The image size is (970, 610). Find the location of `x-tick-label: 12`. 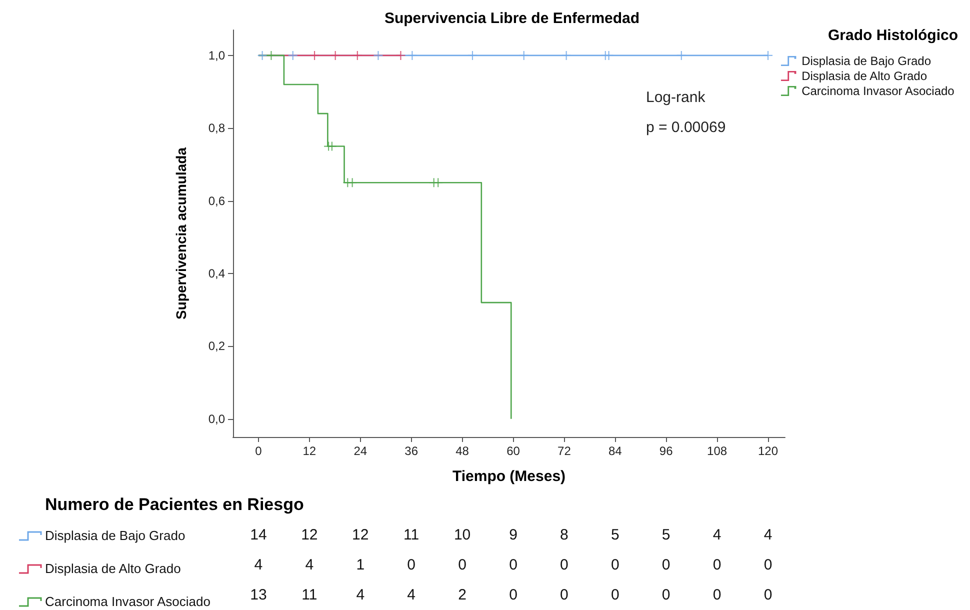

x-tick-label: 12 is located at coordinates (309, 451).